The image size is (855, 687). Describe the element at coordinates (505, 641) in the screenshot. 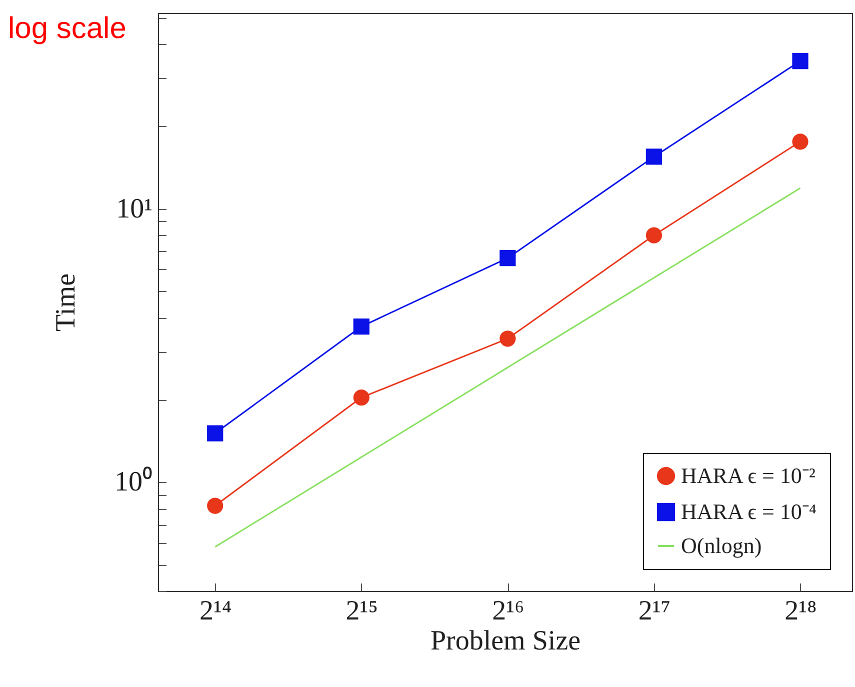

I see `x-axis-title: Problem Size` at that location.